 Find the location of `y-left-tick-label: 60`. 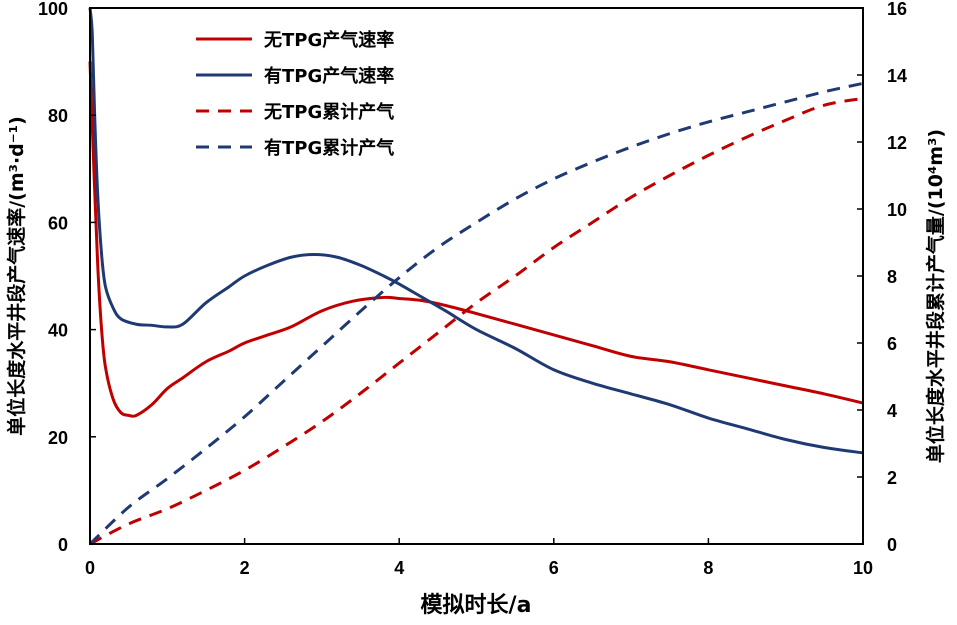

y-left-tick-label: 60 is located at coordinates (58, 223).